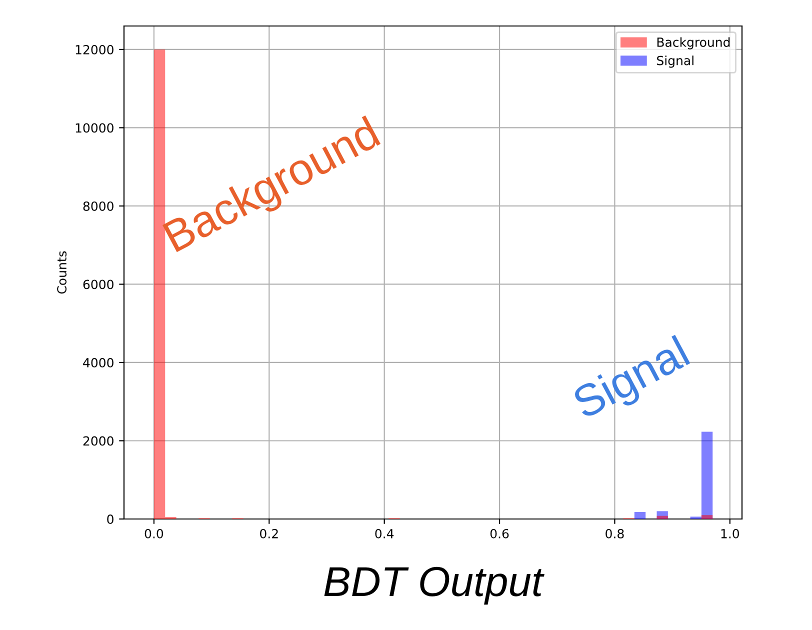  Describe the element at coordinates (154, 533) in the screenshot. I see `x-tick-label: 0.0` at that location.